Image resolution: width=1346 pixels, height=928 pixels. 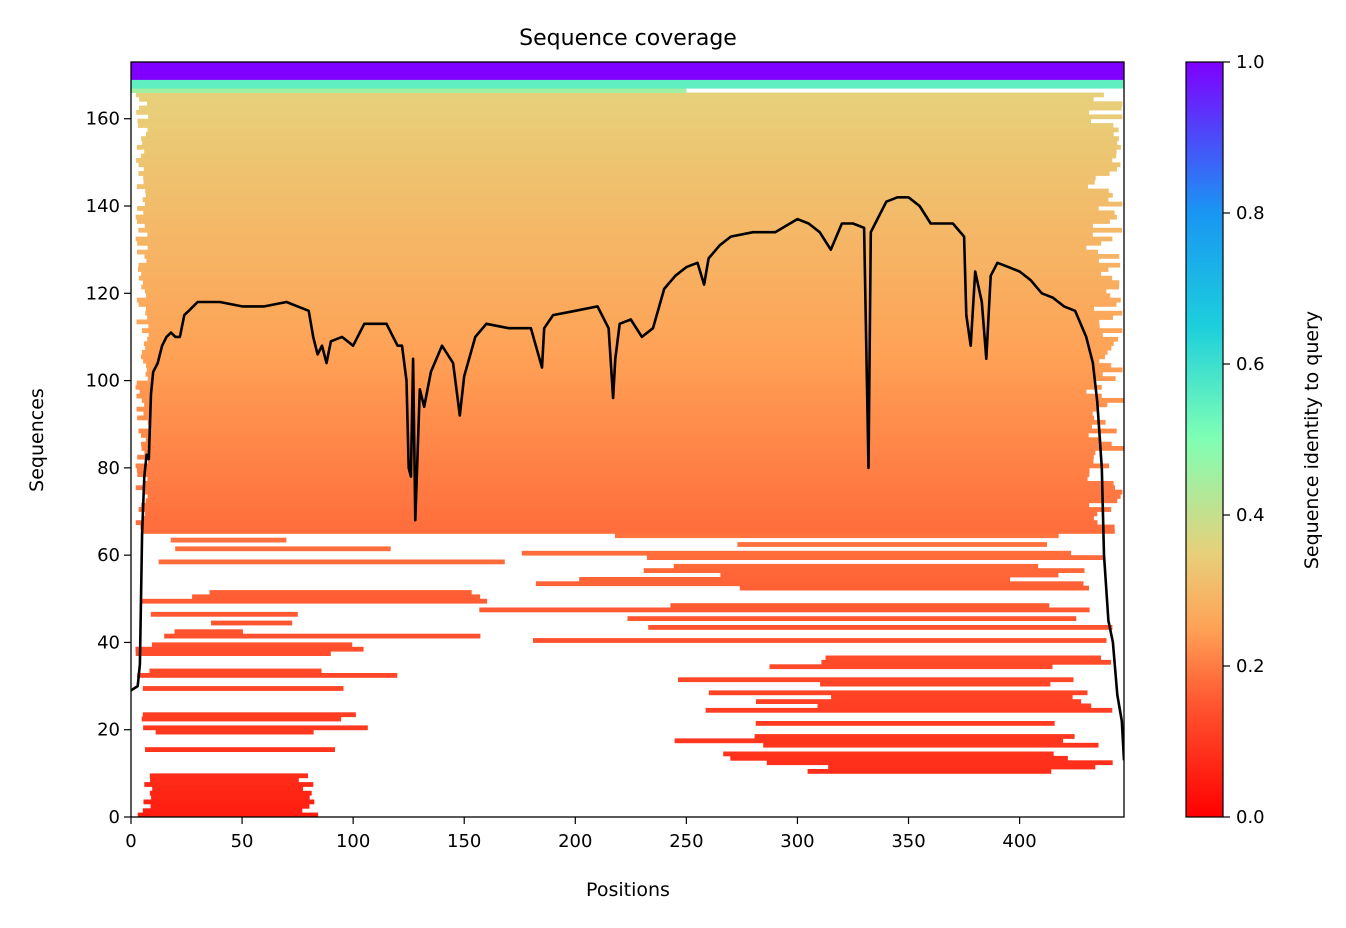 What do you see at coordinates (797, 841) in the screenshot?
I see `x-tick-label: 300` at bounding box center [797, 841].